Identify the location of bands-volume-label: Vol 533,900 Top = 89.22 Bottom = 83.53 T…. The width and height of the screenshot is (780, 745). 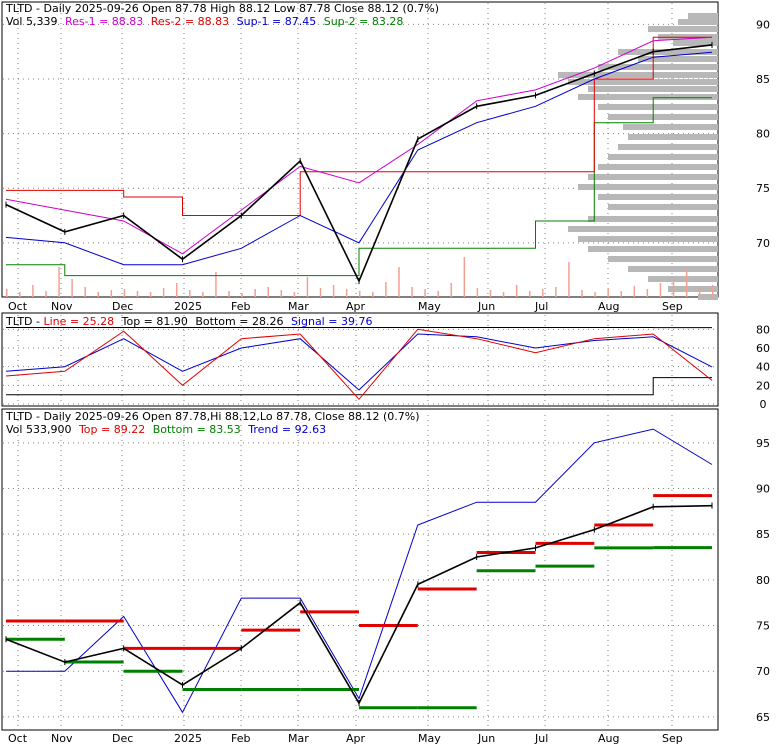
(166, 429).